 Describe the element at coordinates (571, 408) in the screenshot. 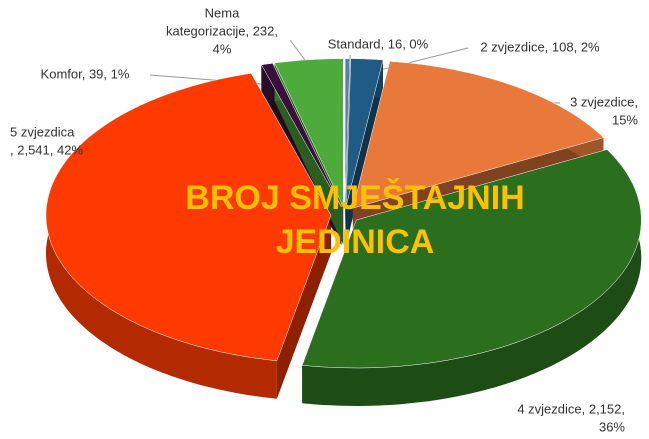

I see `data-label: 4 zvjezdice, 2,152,` at that location.